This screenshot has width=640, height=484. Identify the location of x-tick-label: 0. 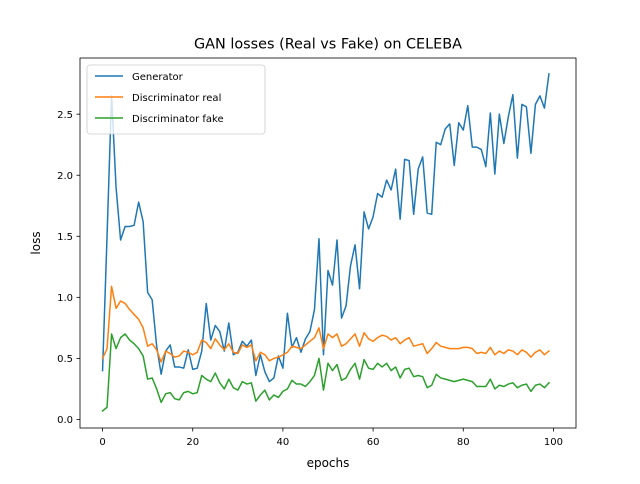
(102, 442).